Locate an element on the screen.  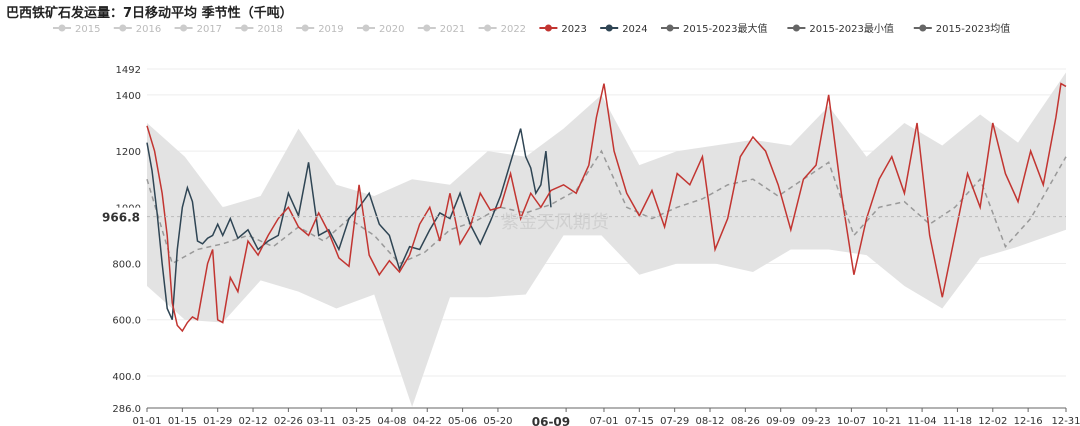
crosshair-y-label: 966.8 is located at coordinates (121, 218).